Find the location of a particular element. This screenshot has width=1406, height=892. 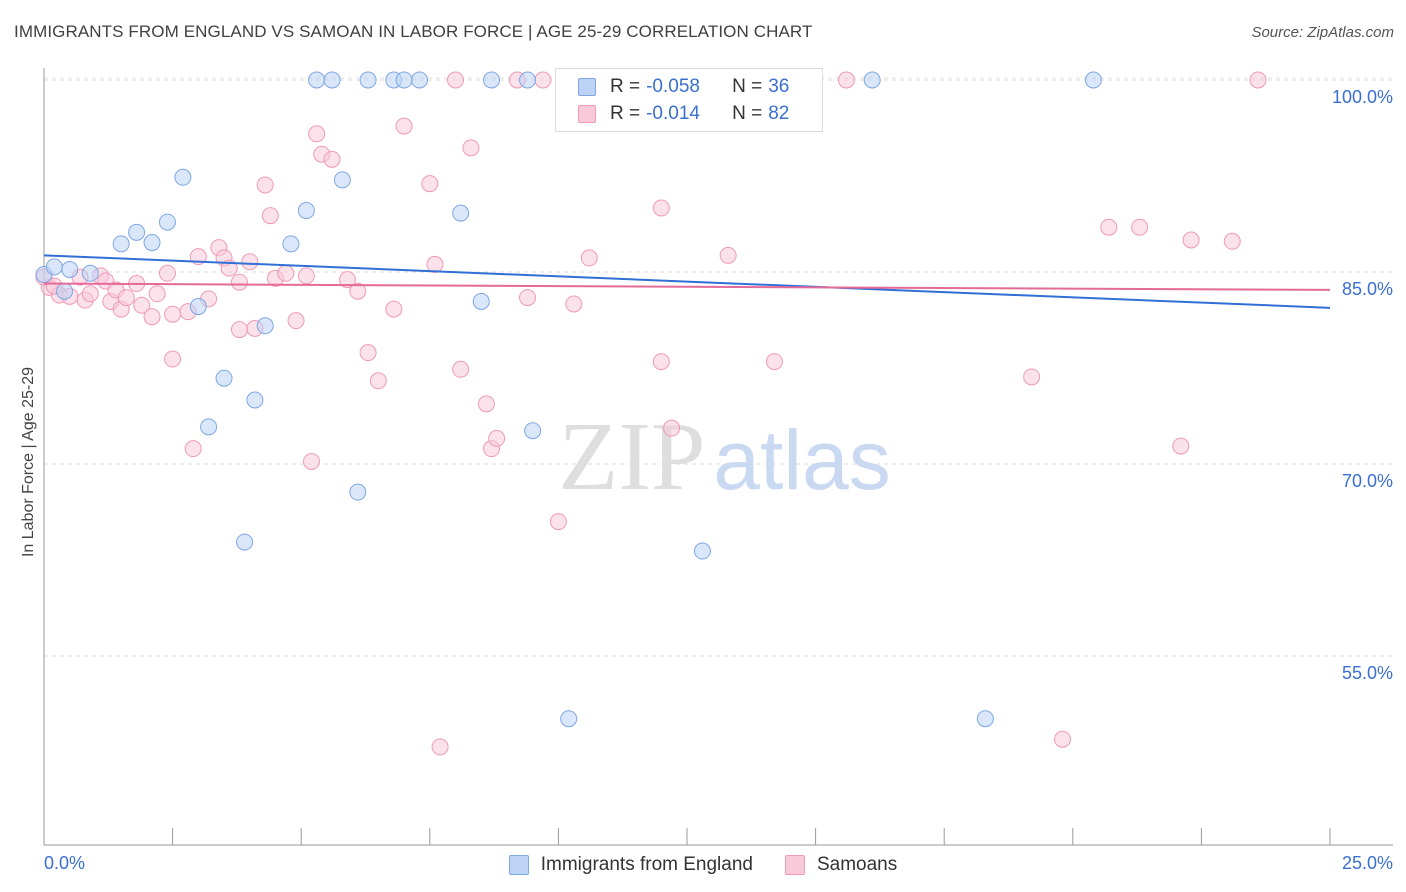

legend-row-england: R = -0.058 N = 36 is located at coordinates (683, 87).